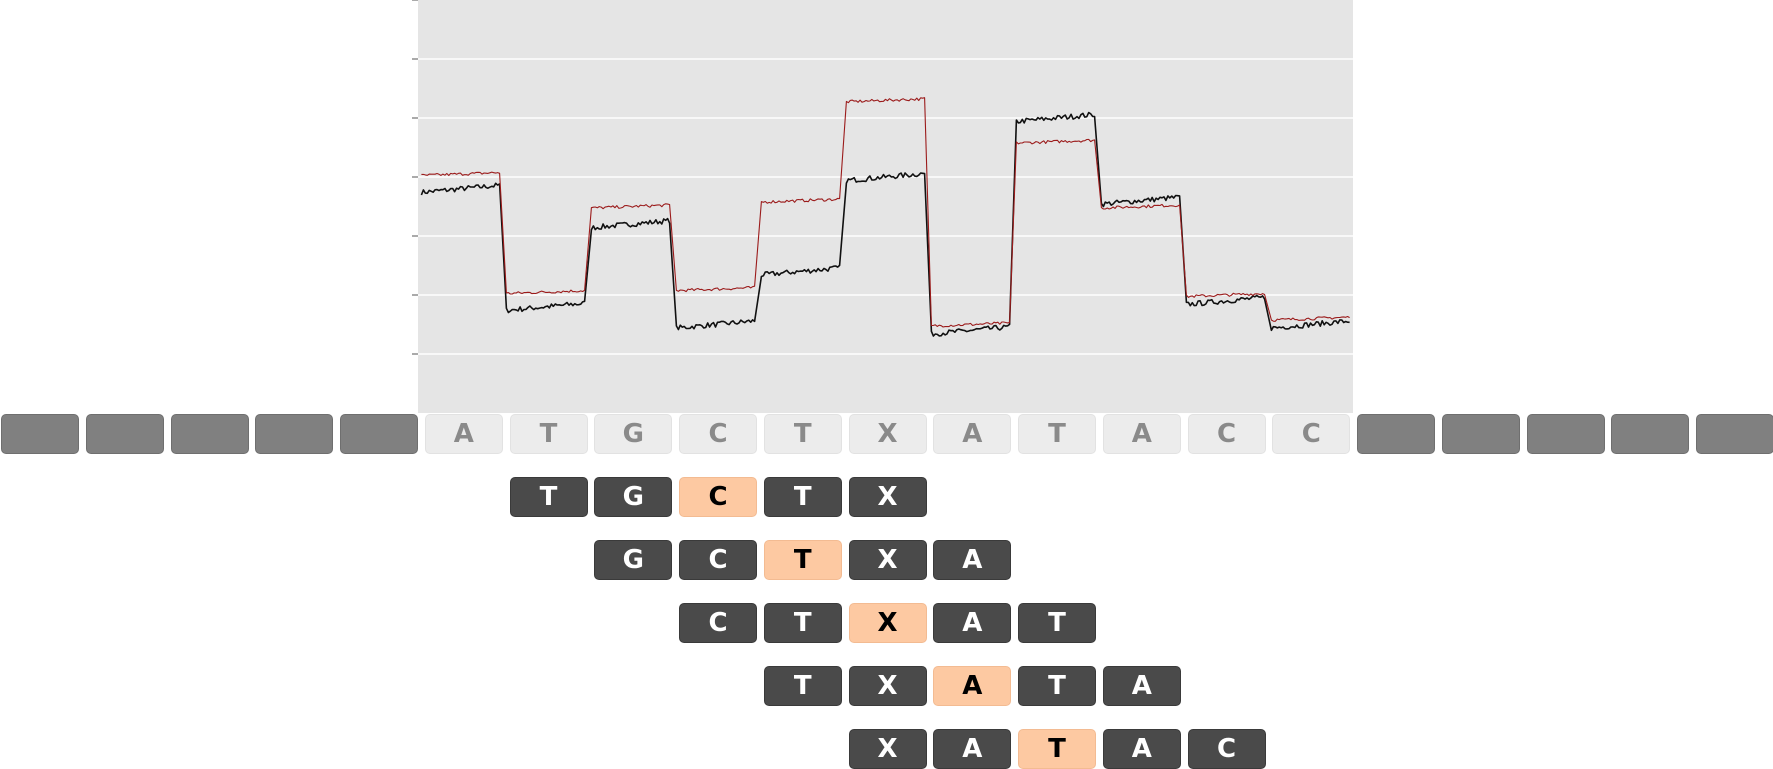 The height and width of the screenshot is (769, 1773). I want to click on sequence-base-cell: X, so click(887, 434).